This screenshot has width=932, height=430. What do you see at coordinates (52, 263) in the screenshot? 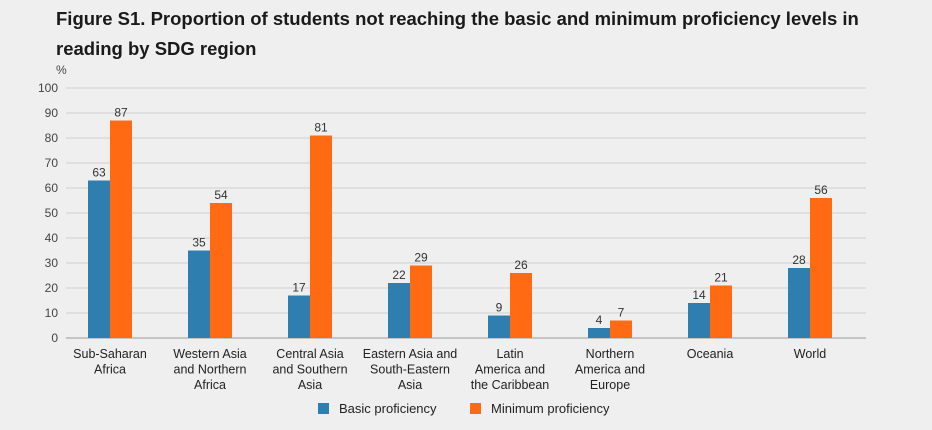
I see `y-tick-label: 30` at bounding box center [52, 263].